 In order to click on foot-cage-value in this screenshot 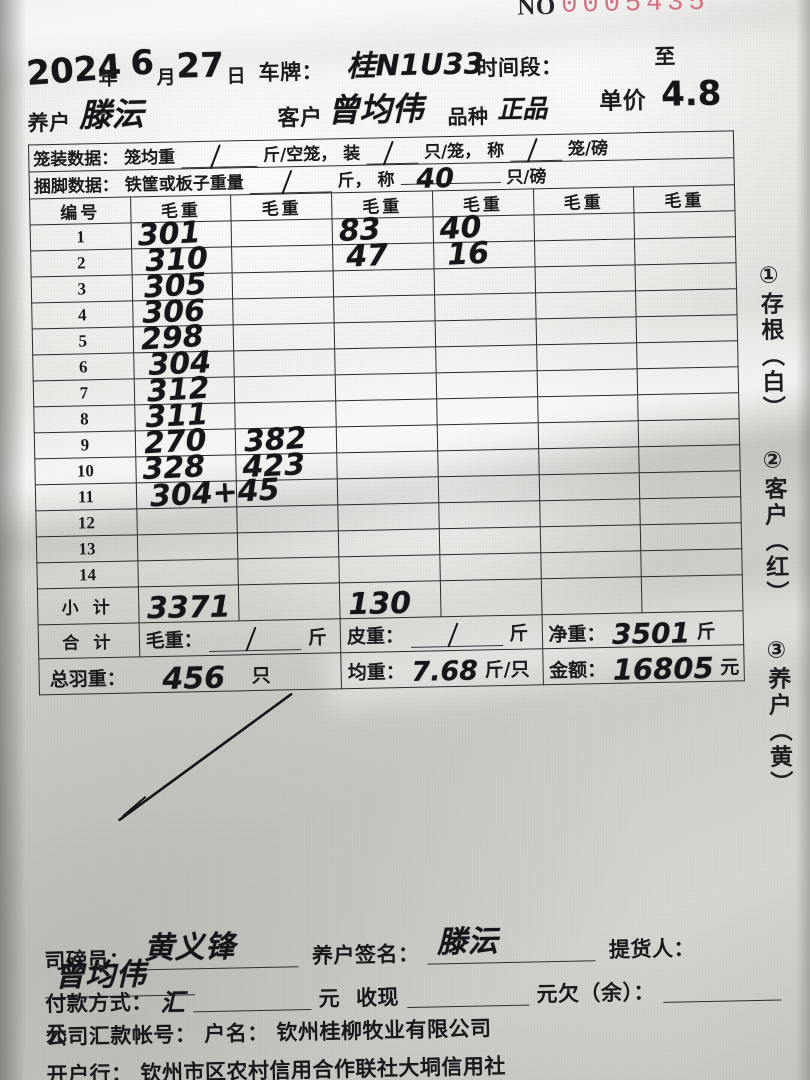, I will do `click(290, 183)`.